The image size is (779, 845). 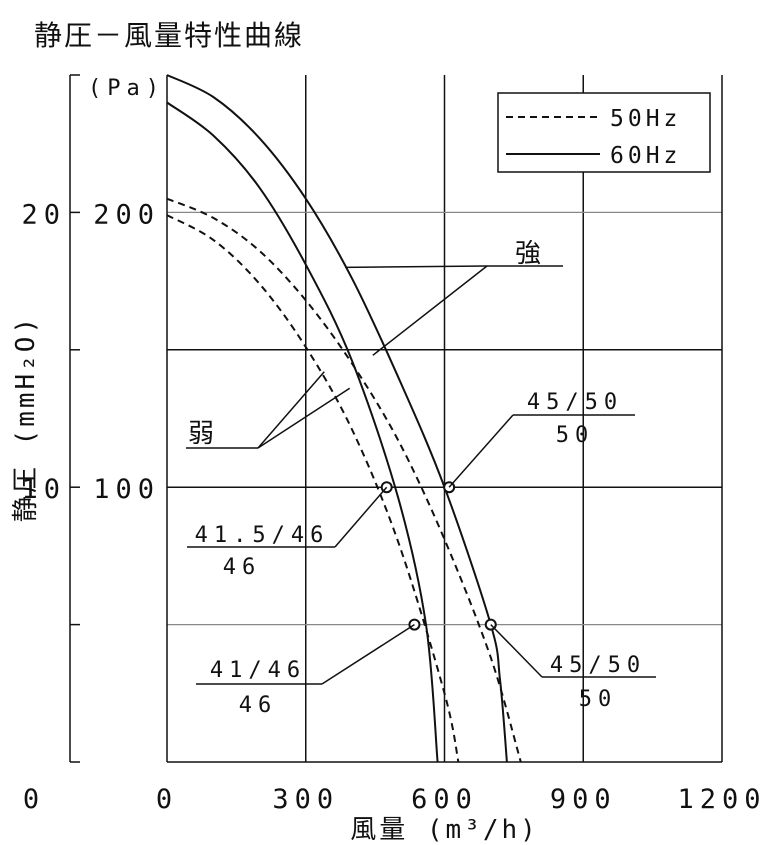 What do you see at coordinates (604, 132) in the screenshot?
I see `legend-box` at bounding box center [604, 132].